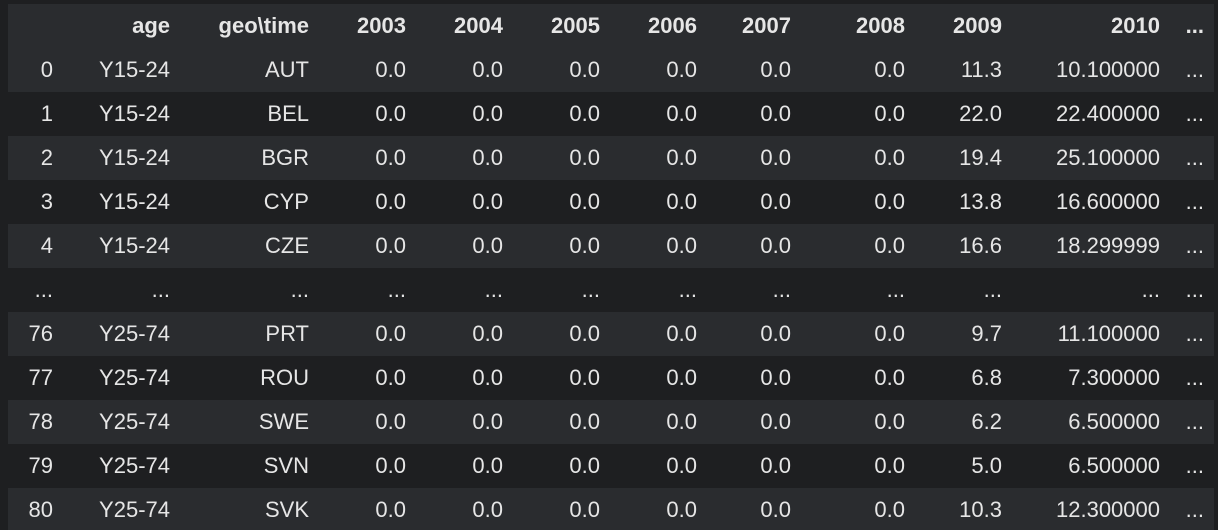 Image resolution: width=1218 pixels, height=530 pixels. What do you see at coordinates (121, 26) in the screenshot?
I see `column-header-age: age` at bounding box center [121, 26].